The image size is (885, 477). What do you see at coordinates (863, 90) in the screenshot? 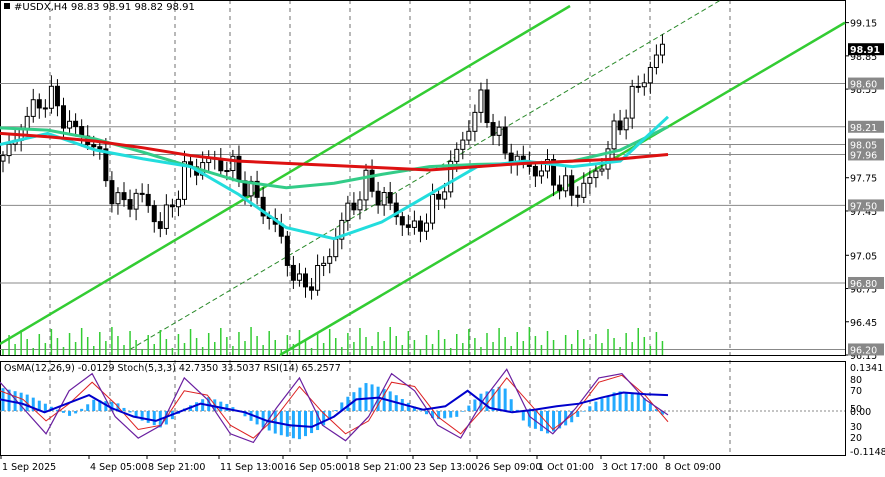
I see `price-tick-label: 98.55` at bounding box center [863, 90].